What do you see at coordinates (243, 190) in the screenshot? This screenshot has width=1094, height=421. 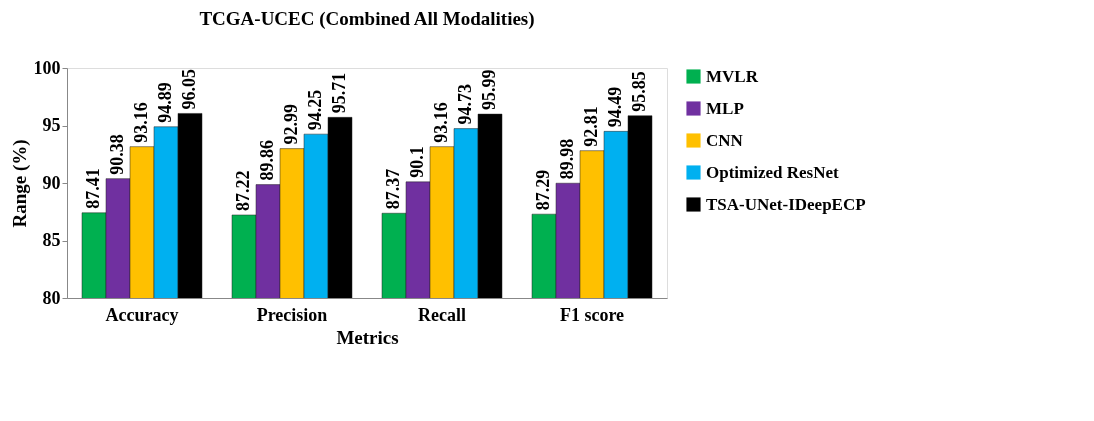 I see `data-label: 87.22` at bounding box center [243, 190].